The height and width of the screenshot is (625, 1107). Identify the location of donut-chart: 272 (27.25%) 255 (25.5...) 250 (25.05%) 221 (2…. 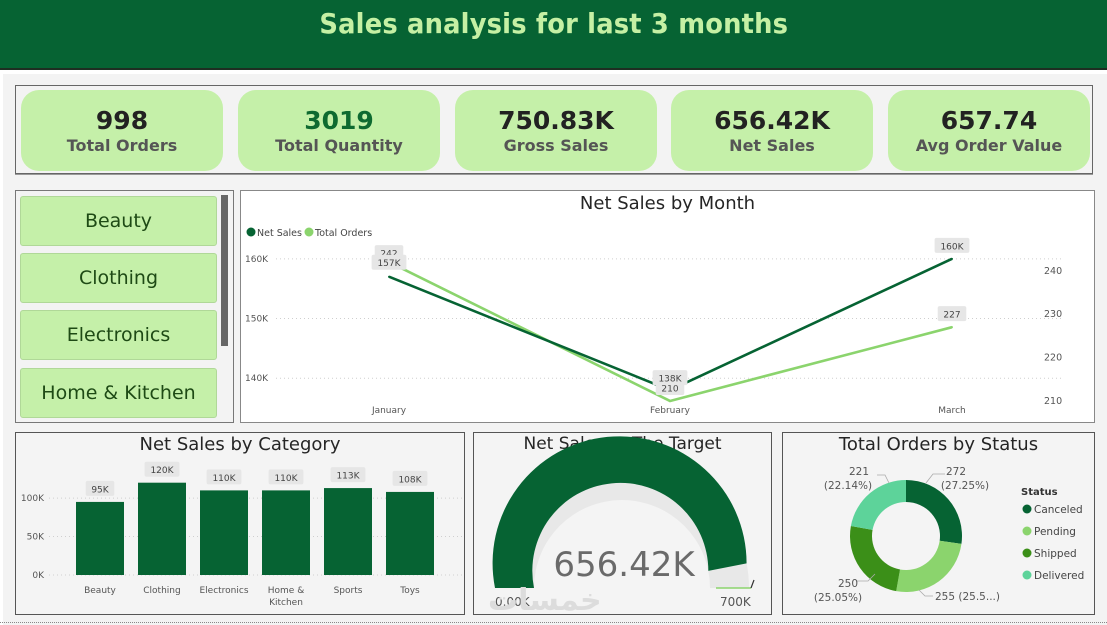
(949, 535).